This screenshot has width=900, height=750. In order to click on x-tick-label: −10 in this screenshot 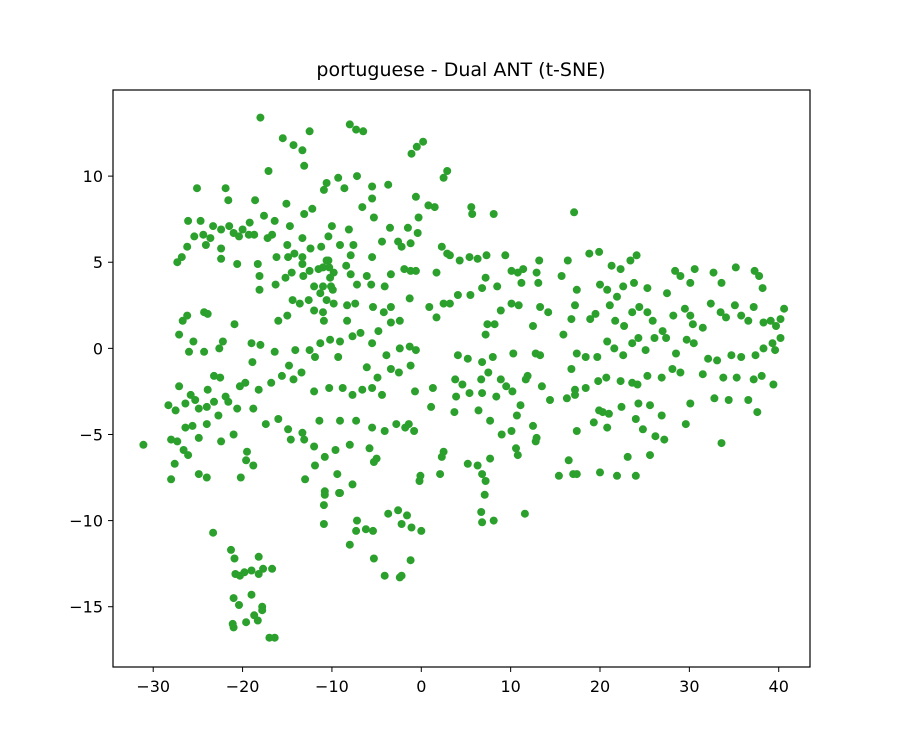, I will do `click(332, 686)`.